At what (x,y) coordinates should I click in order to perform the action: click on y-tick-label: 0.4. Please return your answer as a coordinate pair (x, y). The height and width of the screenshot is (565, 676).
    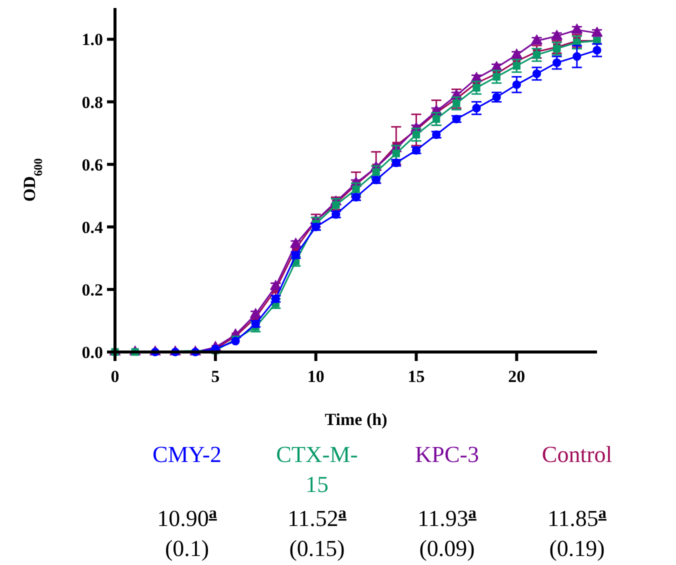
    Looking at the image, I should click on (93, 227).